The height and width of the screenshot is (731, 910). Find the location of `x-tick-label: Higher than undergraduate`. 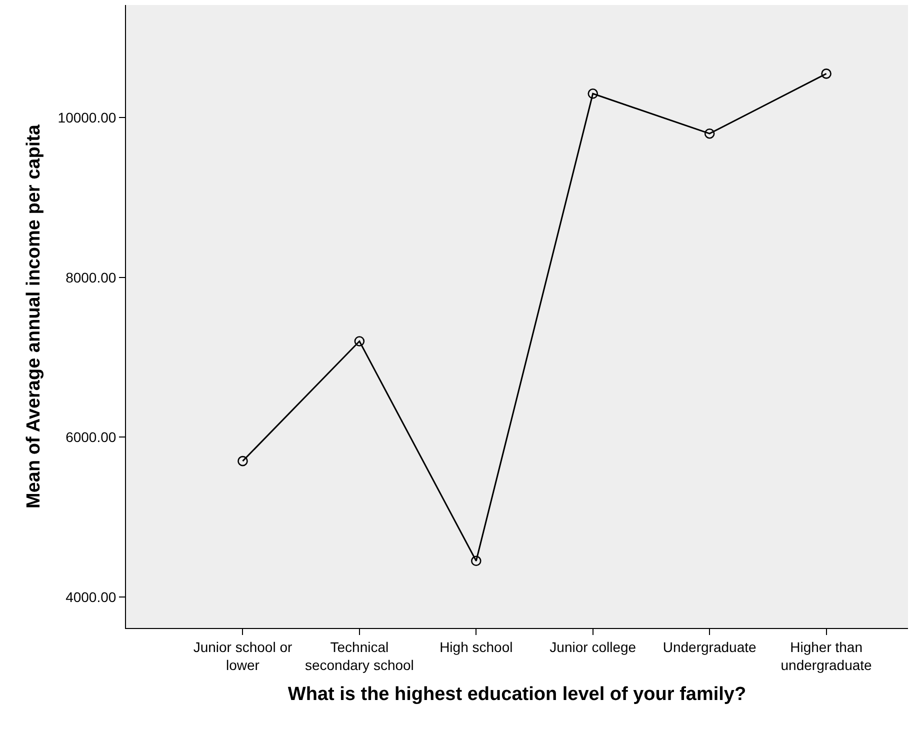

x-tick-label: Higher than undergraduate is located at coordinates (826, 655).